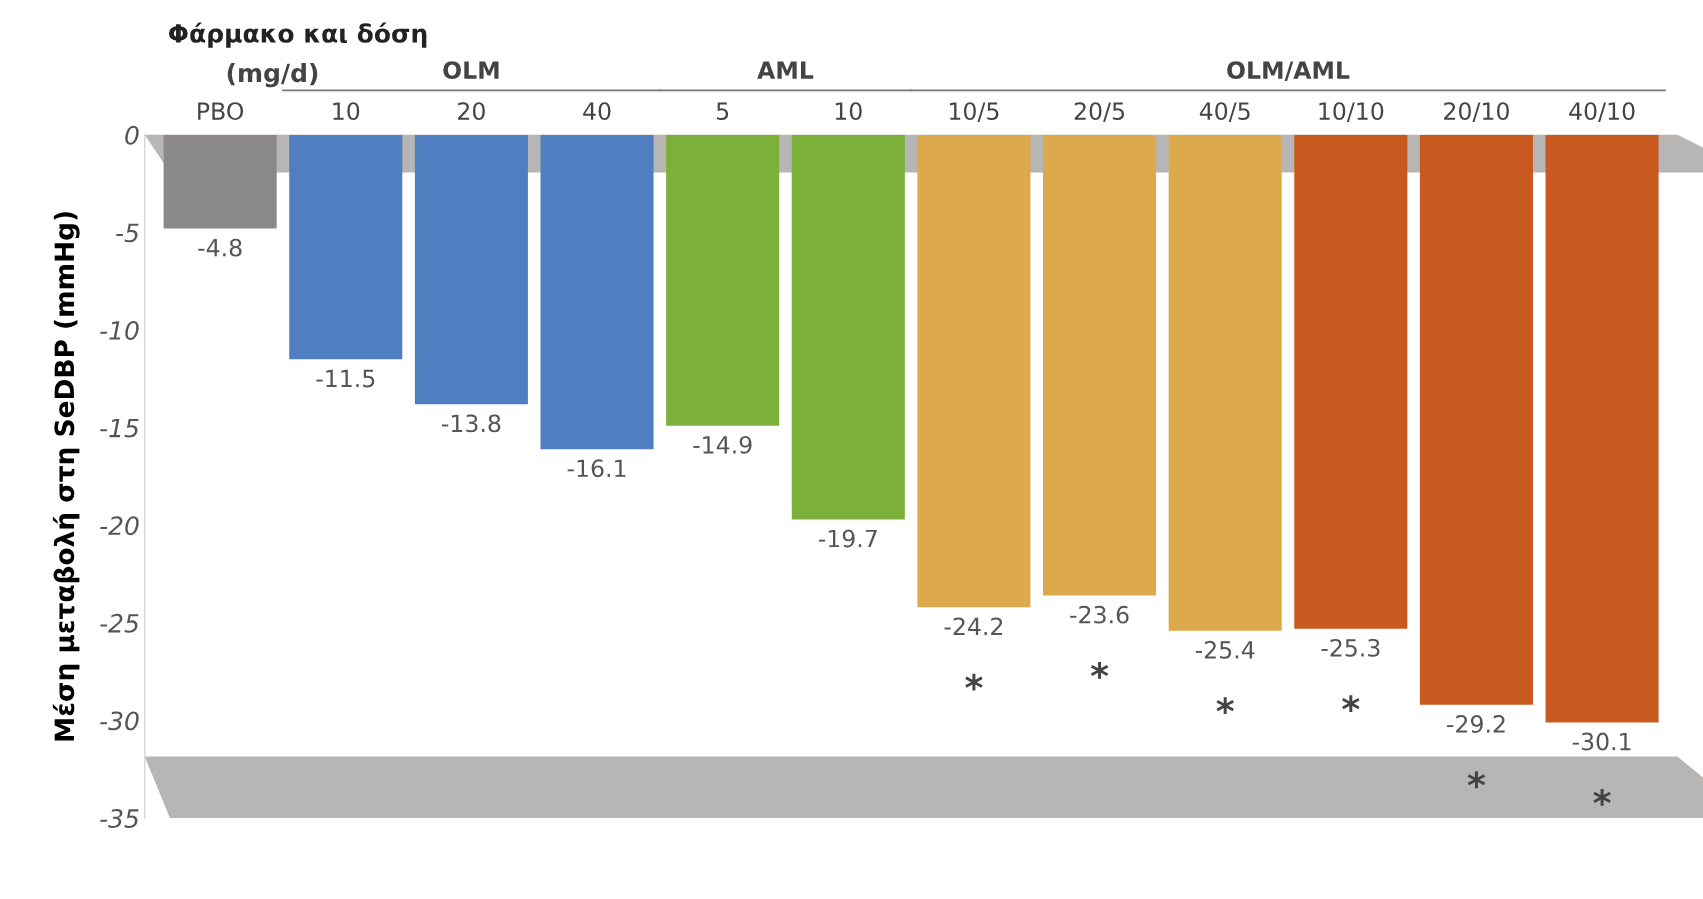 The image size is (1703, 899). I want to click on x-tick-label: 20, so click(471, 111).